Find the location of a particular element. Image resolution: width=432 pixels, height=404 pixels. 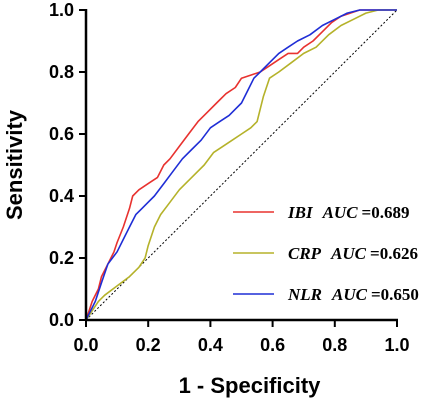

legend-entry-ibi: IBI AUC =0.689 is located at coordinates (321, 212).